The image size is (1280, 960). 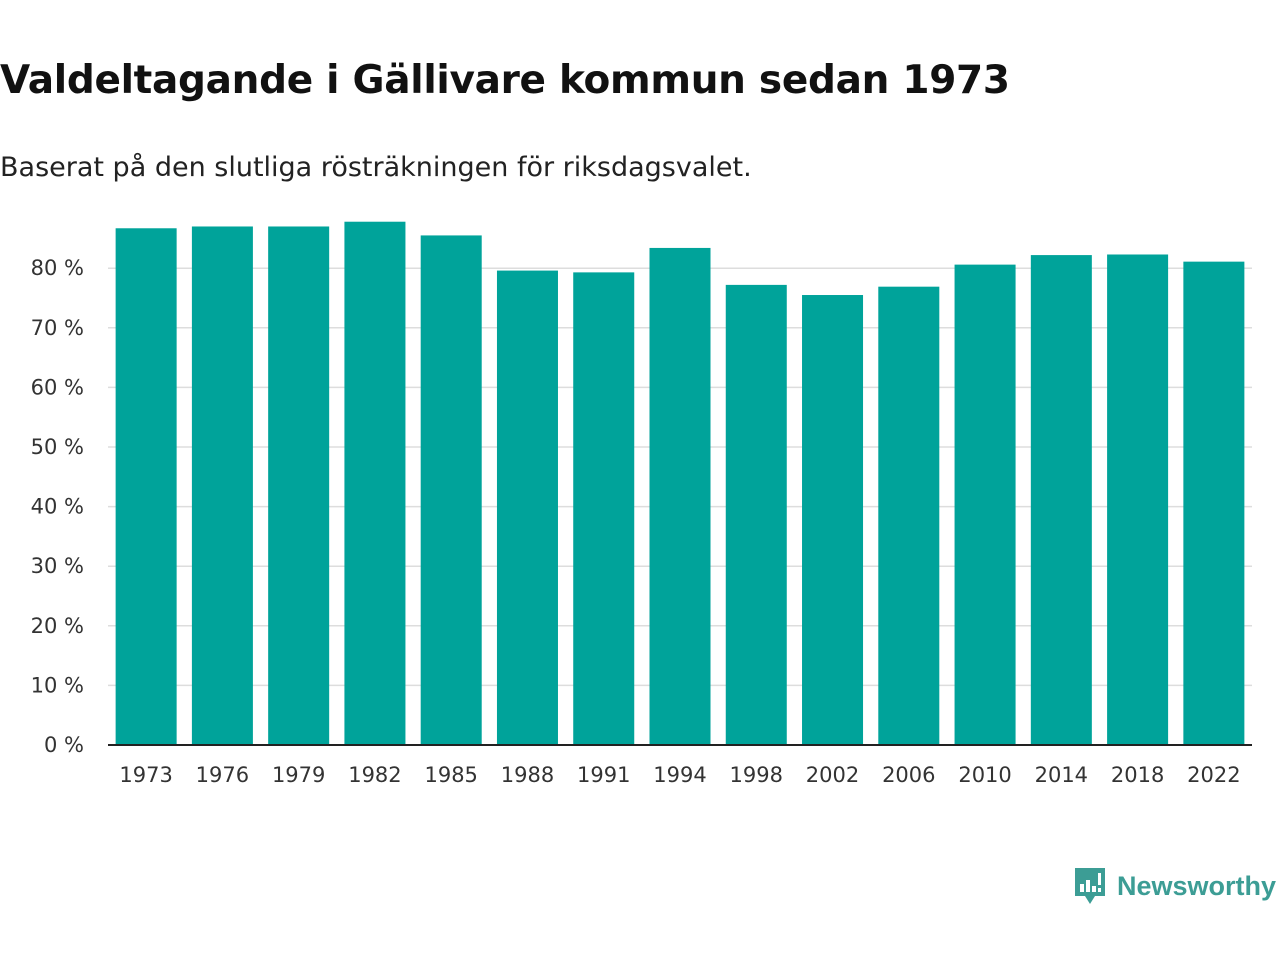 I want to click on y-tick-label: 10 %, so click(x=57, y=685).